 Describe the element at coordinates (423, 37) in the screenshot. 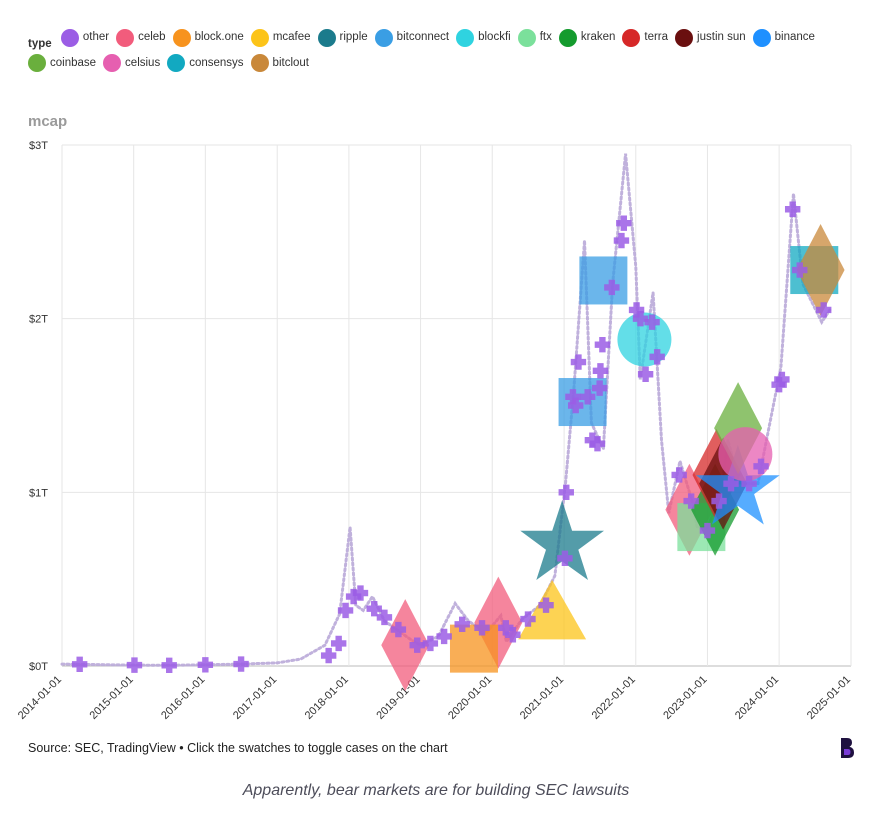

I see `legend-label: bitconnect` at that location.